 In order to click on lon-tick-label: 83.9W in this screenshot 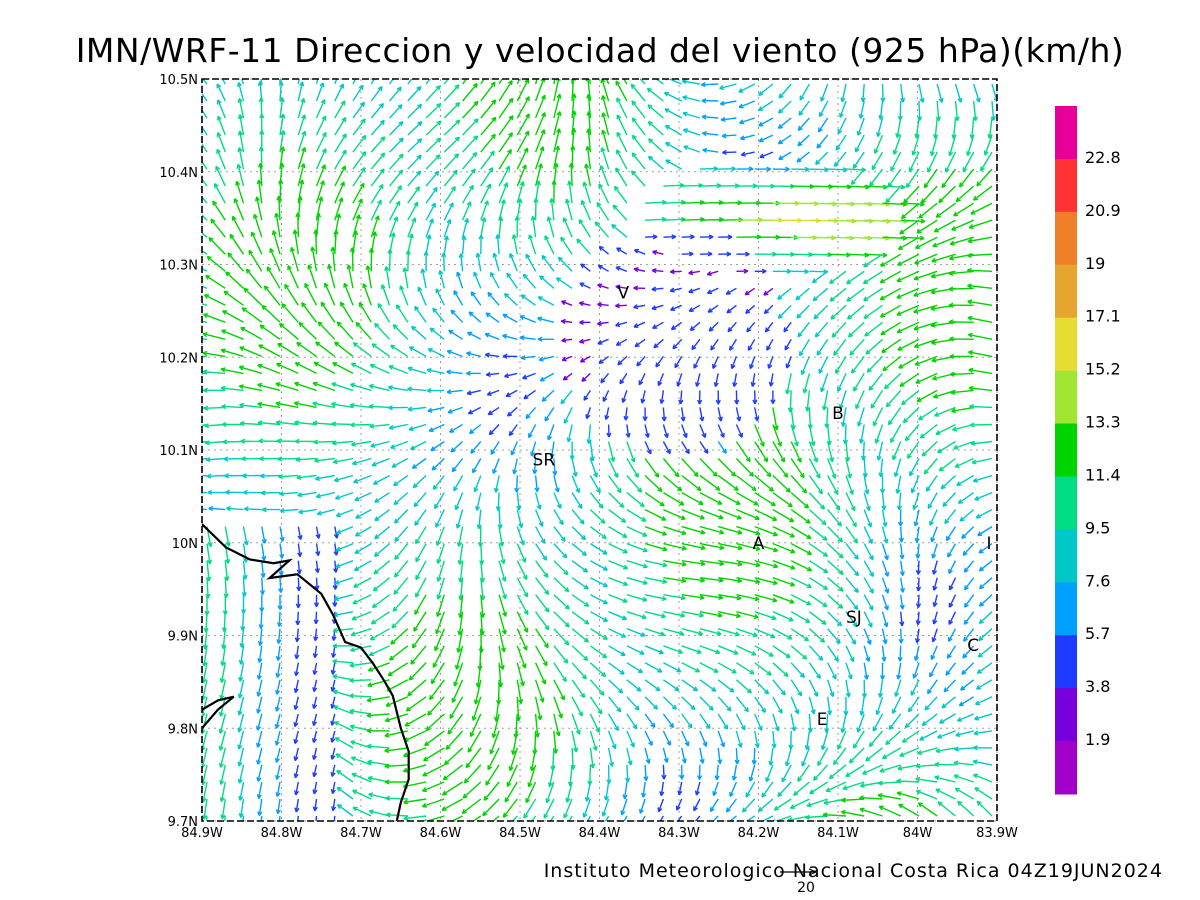, I will do `click(997, 833)`.